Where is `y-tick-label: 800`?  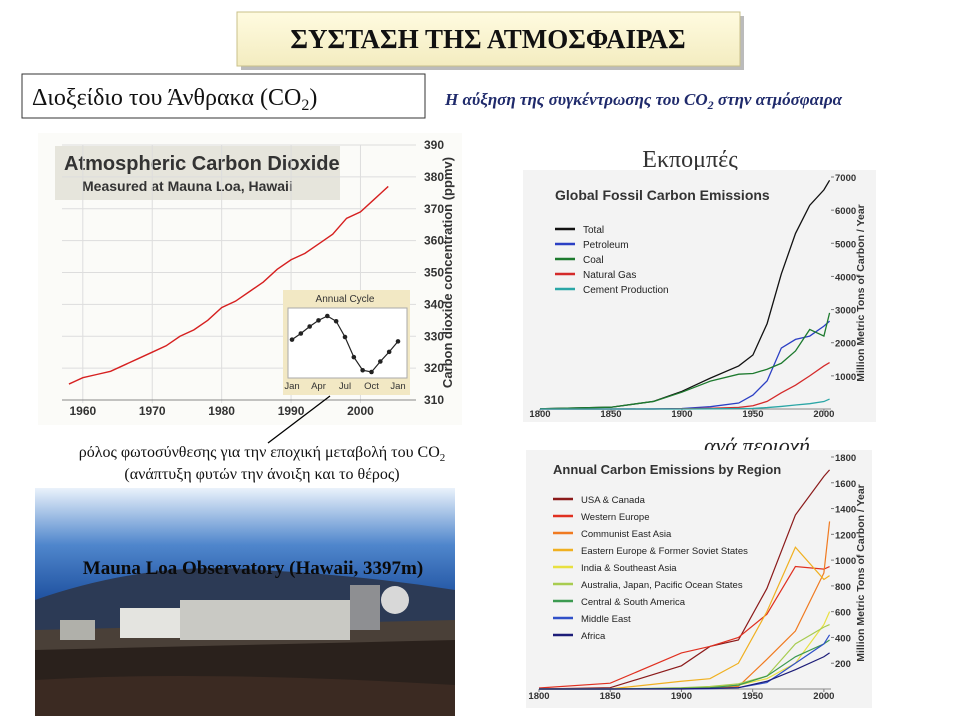
y-tick-label: 800 is located at coordinates (843, 587).